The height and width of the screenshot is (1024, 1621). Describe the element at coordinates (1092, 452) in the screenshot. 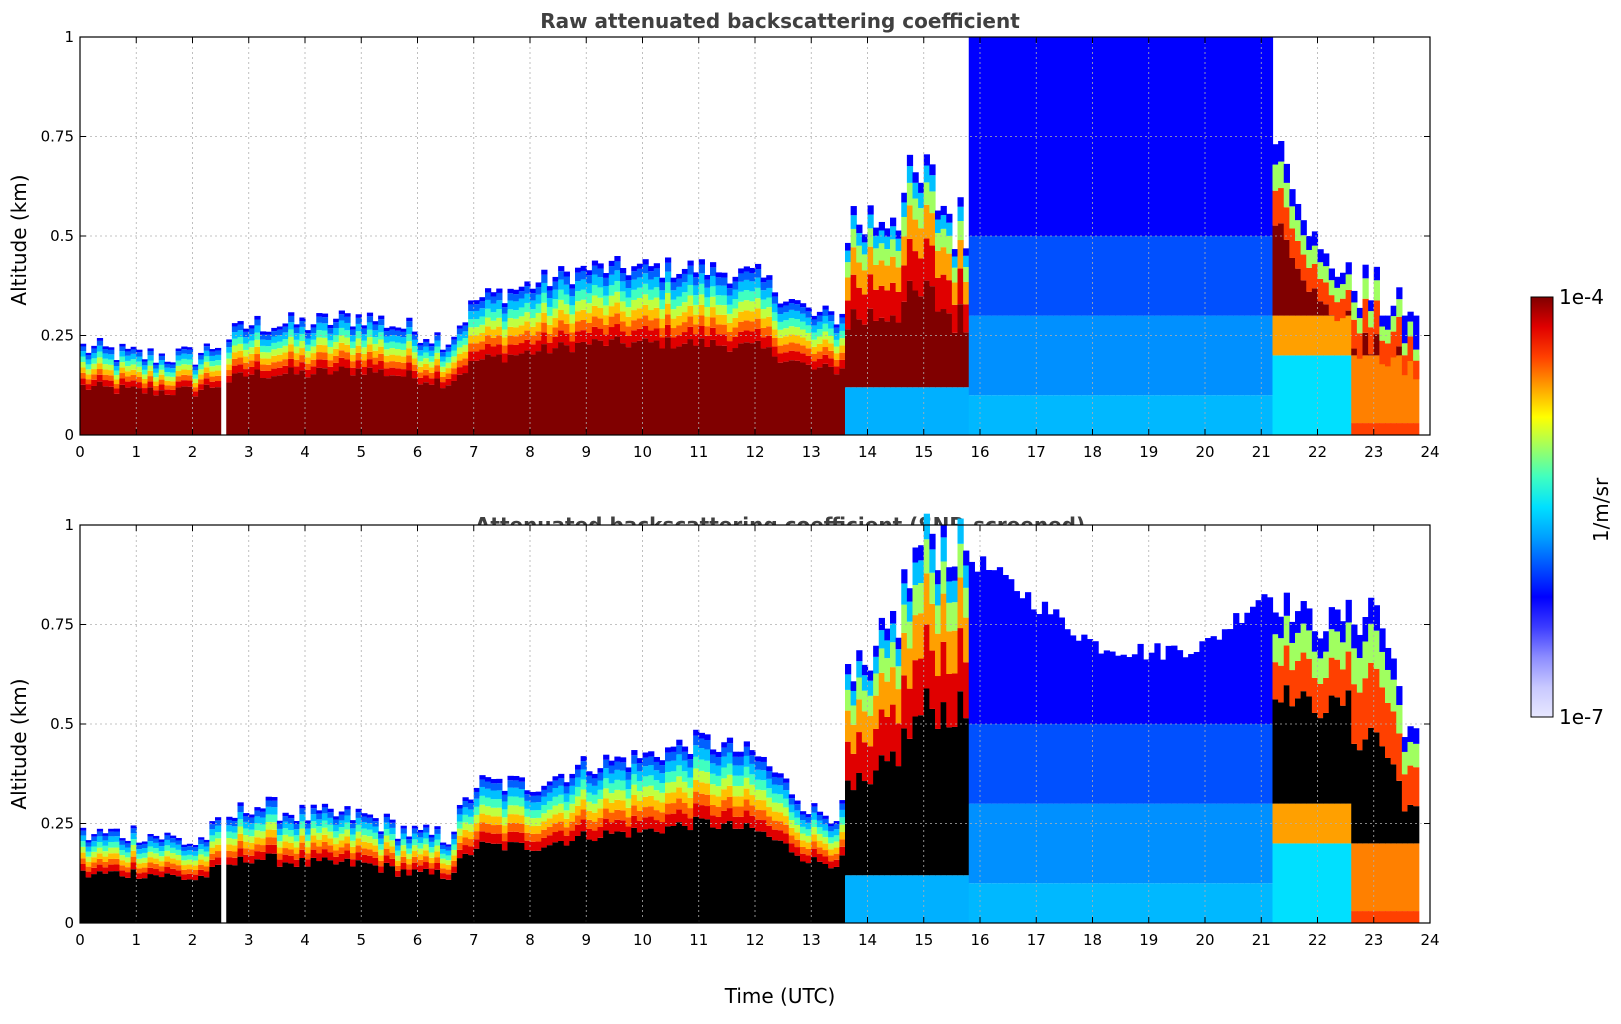

I see `x-tick-label: 18` at that location.